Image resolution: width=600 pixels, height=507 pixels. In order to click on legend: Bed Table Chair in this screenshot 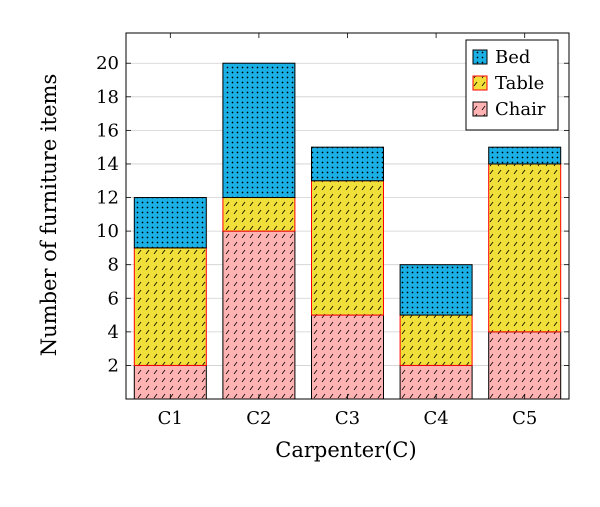, I will do `click(512, 85)`.